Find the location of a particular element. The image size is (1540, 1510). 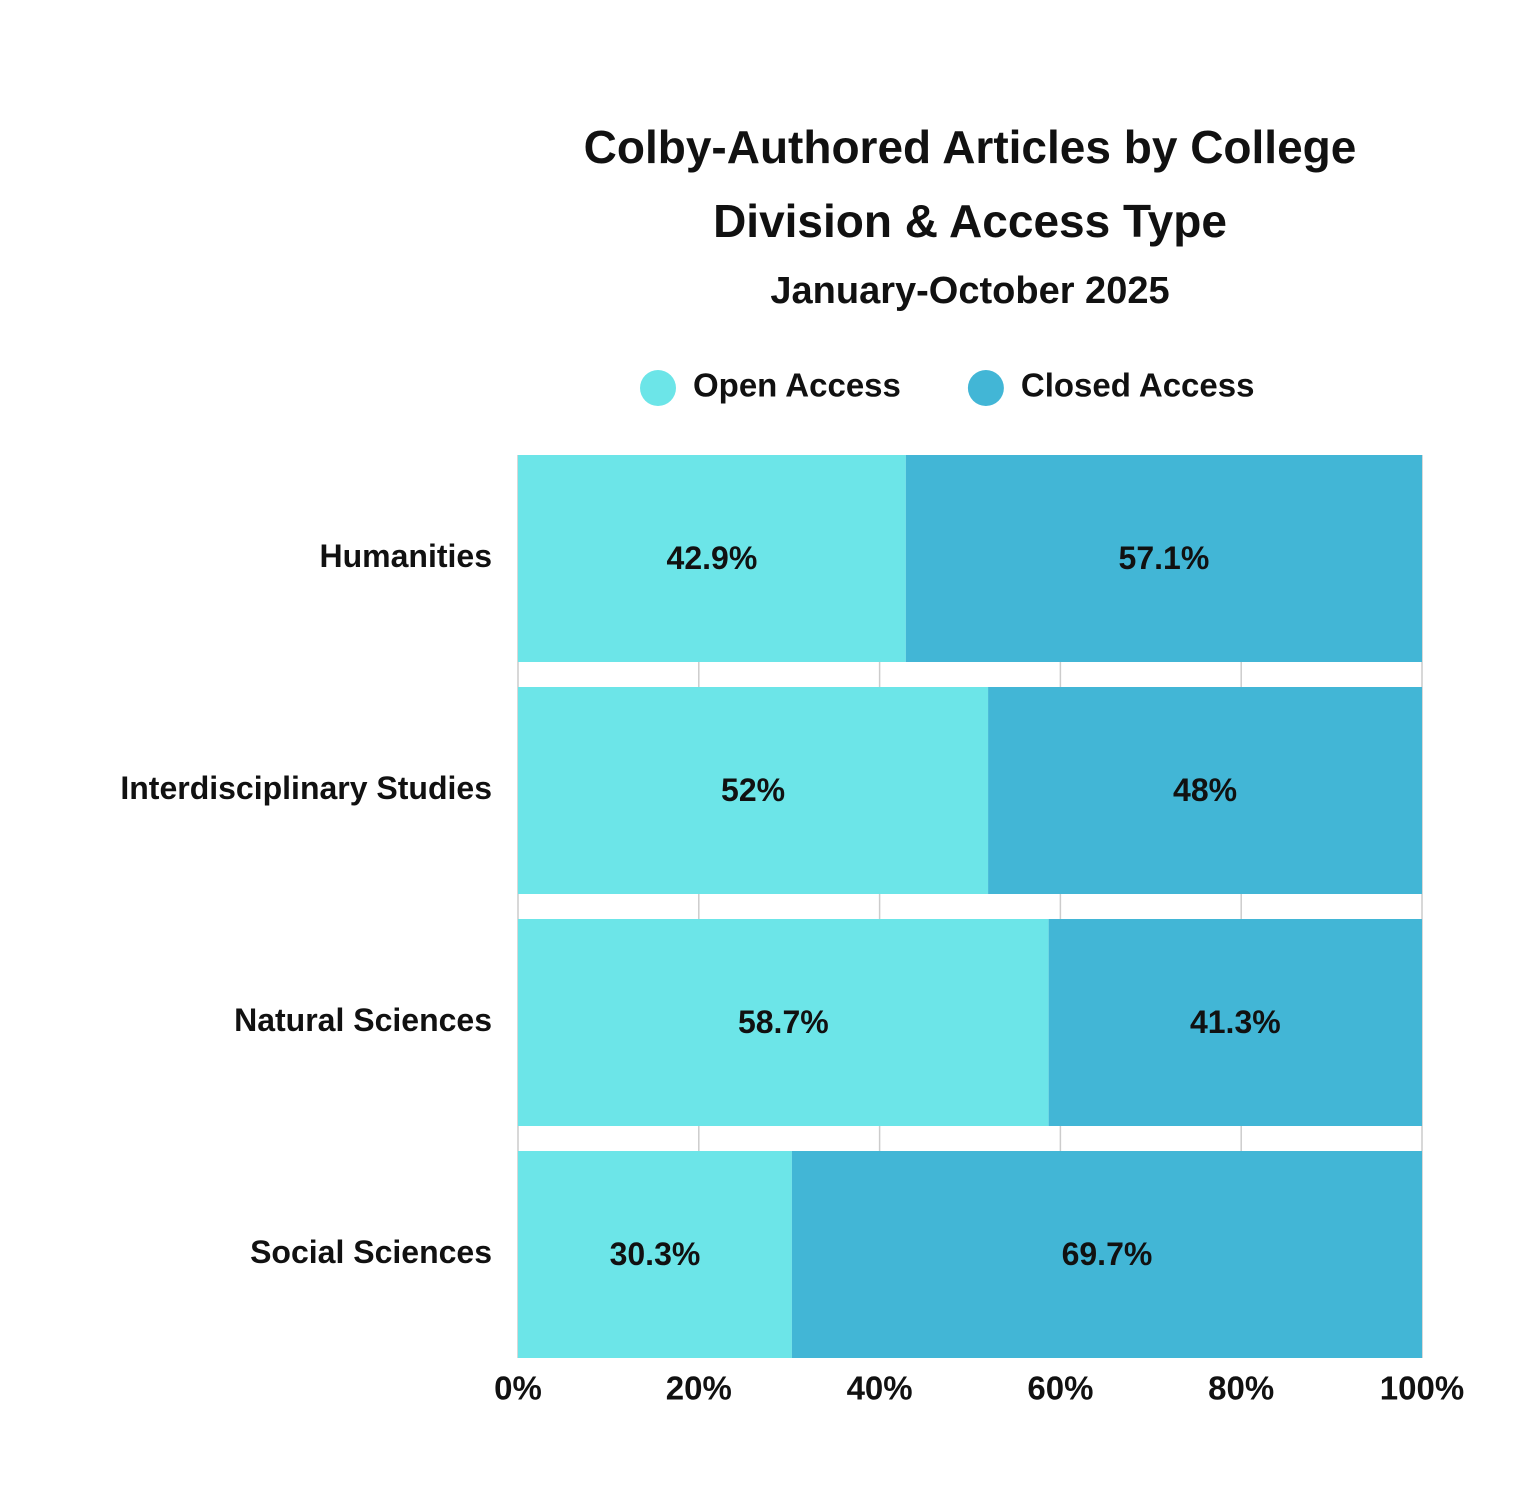

data-label: 41.3% is located at coordinates (1235, 1022).